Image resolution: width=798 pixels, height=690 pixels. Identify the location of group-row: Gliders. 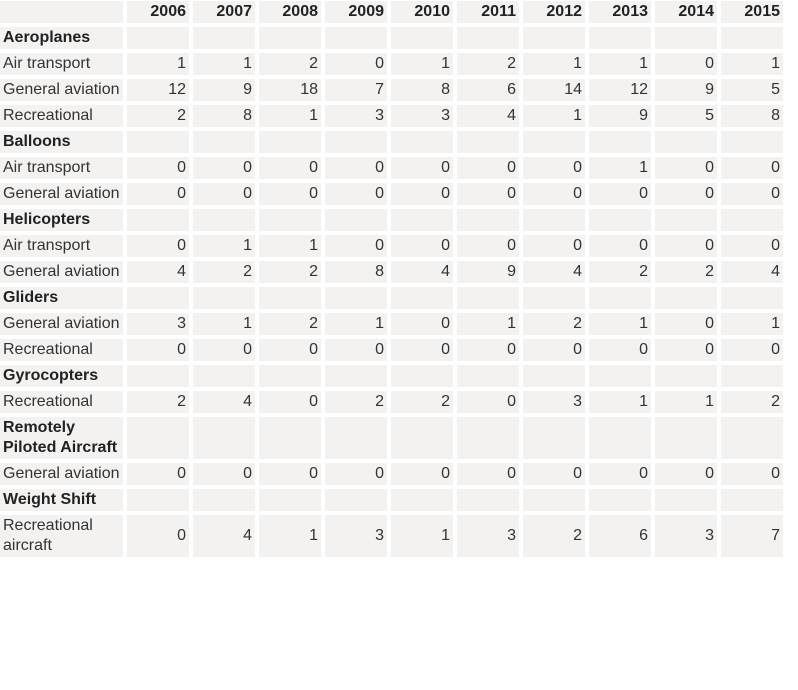
(391, 298).